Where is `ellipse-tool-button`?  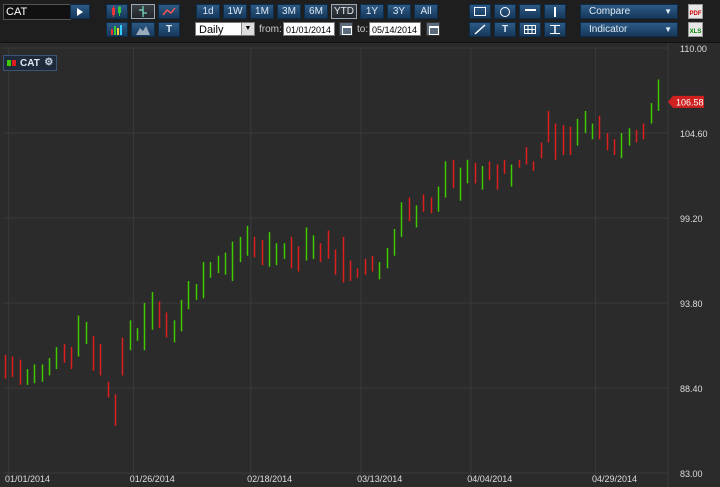
ellipse-tool-button is located at coordinates (505, 11).